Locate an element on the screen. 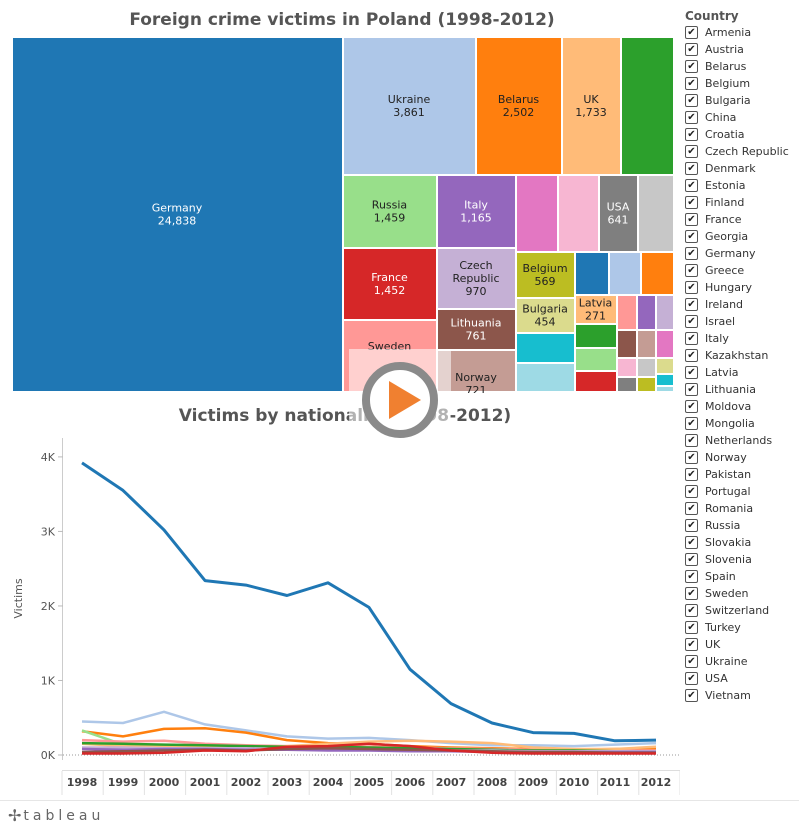 This screenshot has width=799, height=827. play-button is located at coordinates (400, 400).